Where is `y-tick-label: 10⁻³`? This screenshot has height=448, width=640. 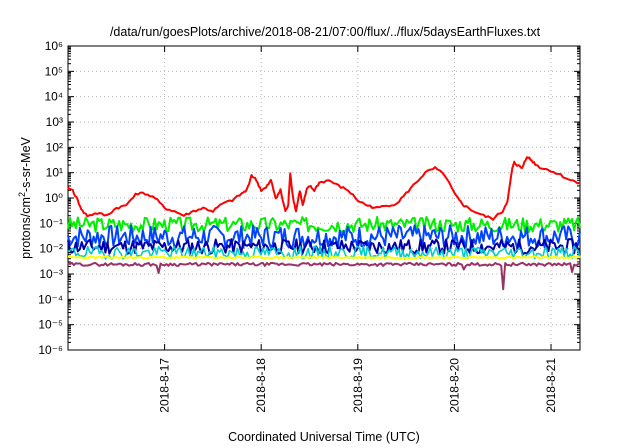 y-tick-label: 10⁻³ is located at coordinates (51, 274).